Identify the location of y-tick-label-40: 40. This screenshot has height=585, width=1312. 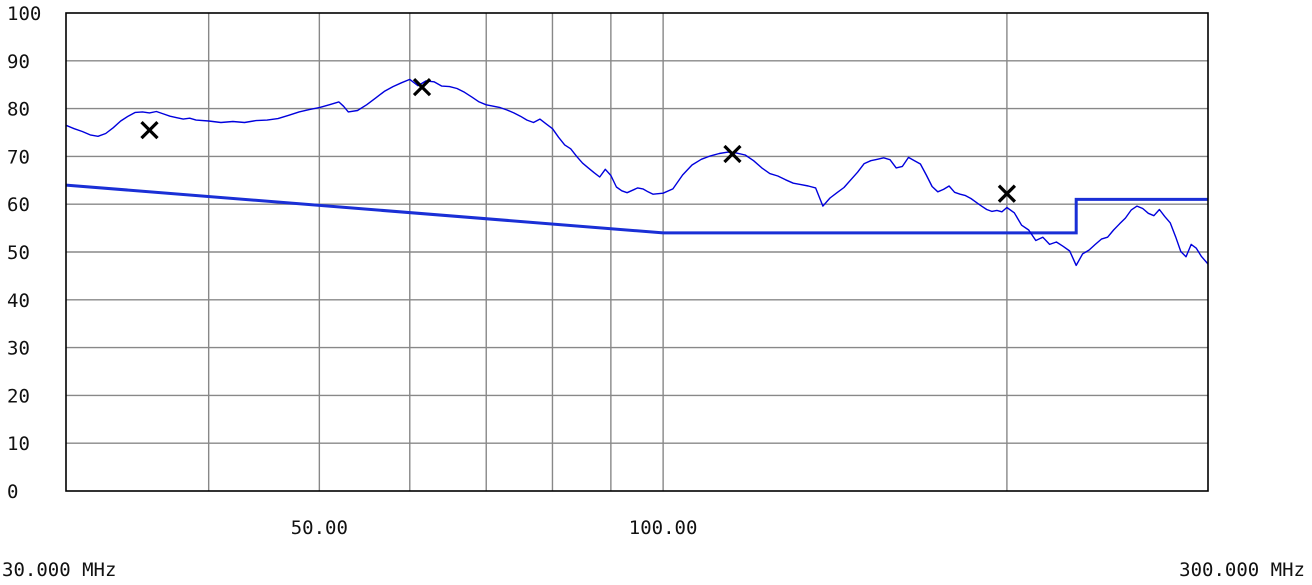
(18, 301).